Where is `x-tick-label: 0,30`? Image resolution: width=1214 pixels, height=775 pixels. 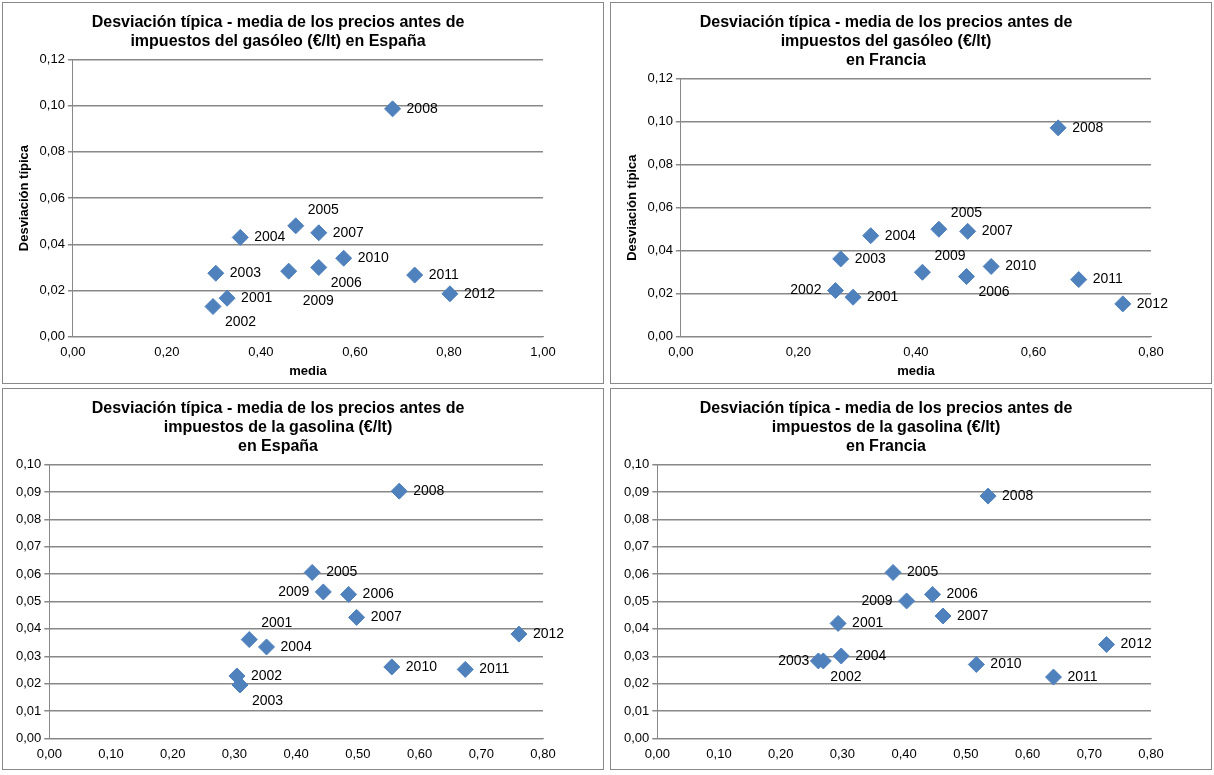
x-tick-label: 0,30 is located at coordinates (234, 753).